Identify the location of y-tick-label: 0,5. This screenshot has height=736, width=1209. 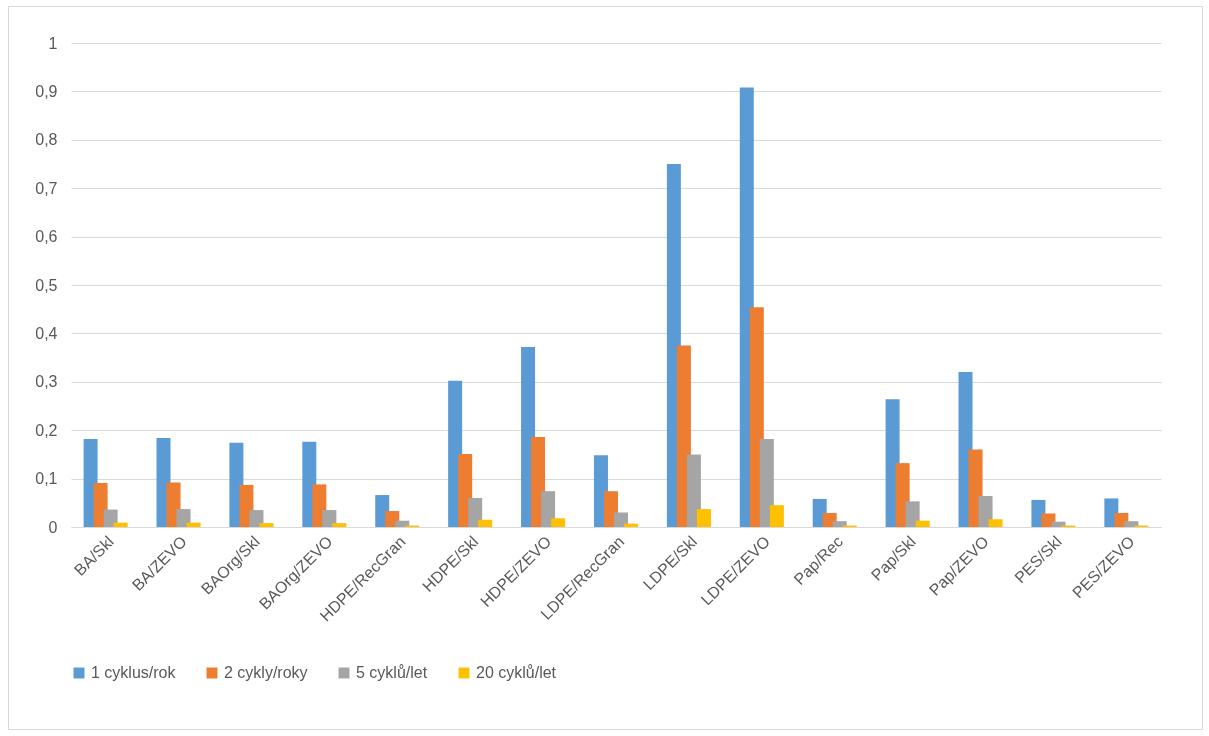
(46, 285).